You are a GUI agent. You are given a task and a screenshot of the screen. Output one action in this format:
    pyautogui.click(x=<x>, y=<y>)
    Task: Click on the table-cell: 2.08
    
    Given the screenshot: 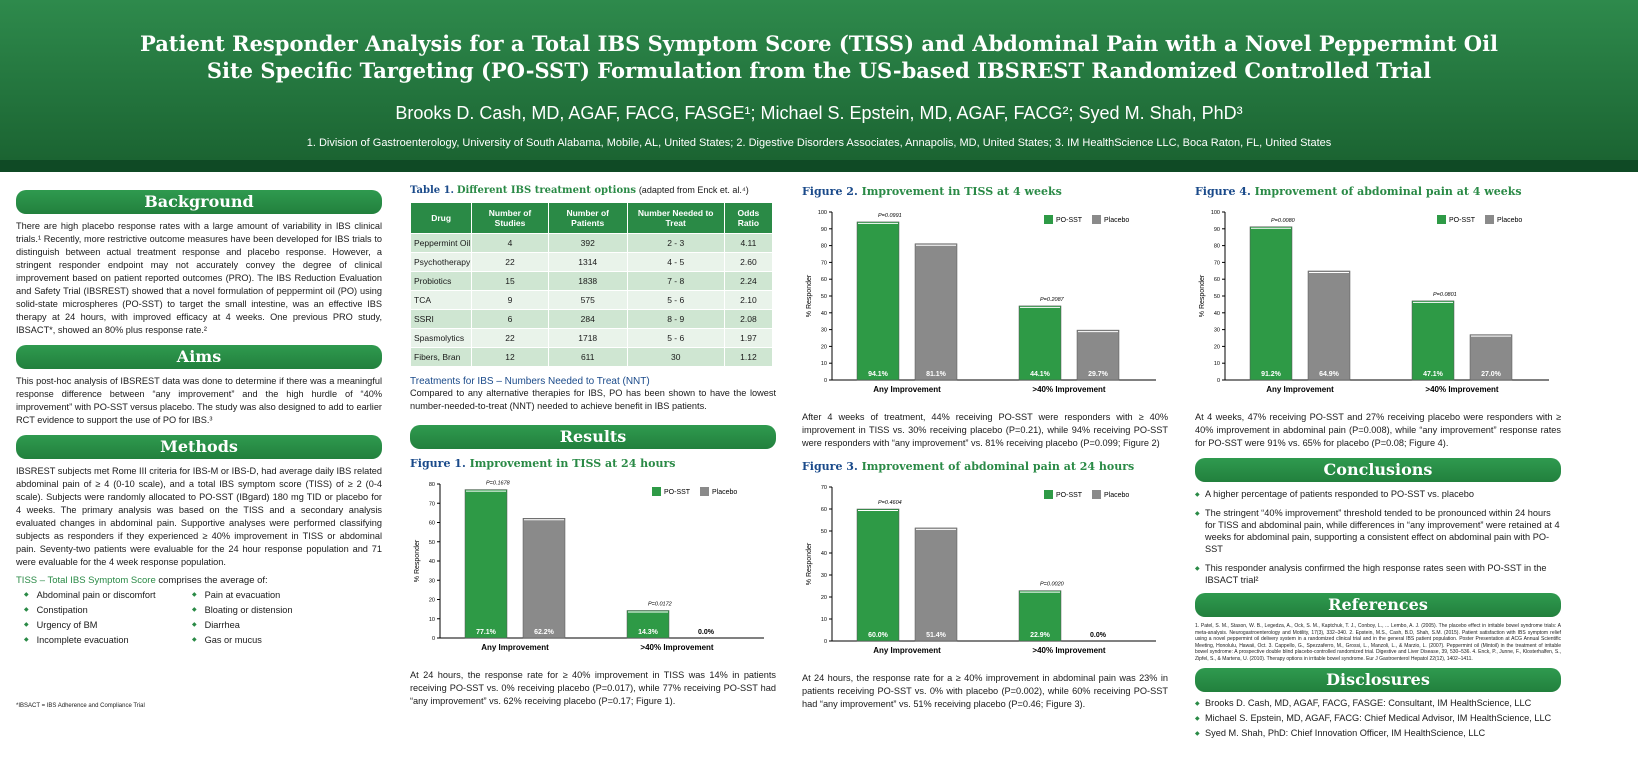 What is the action you would take?
    pyautogui.click(x=748, y=319)
    